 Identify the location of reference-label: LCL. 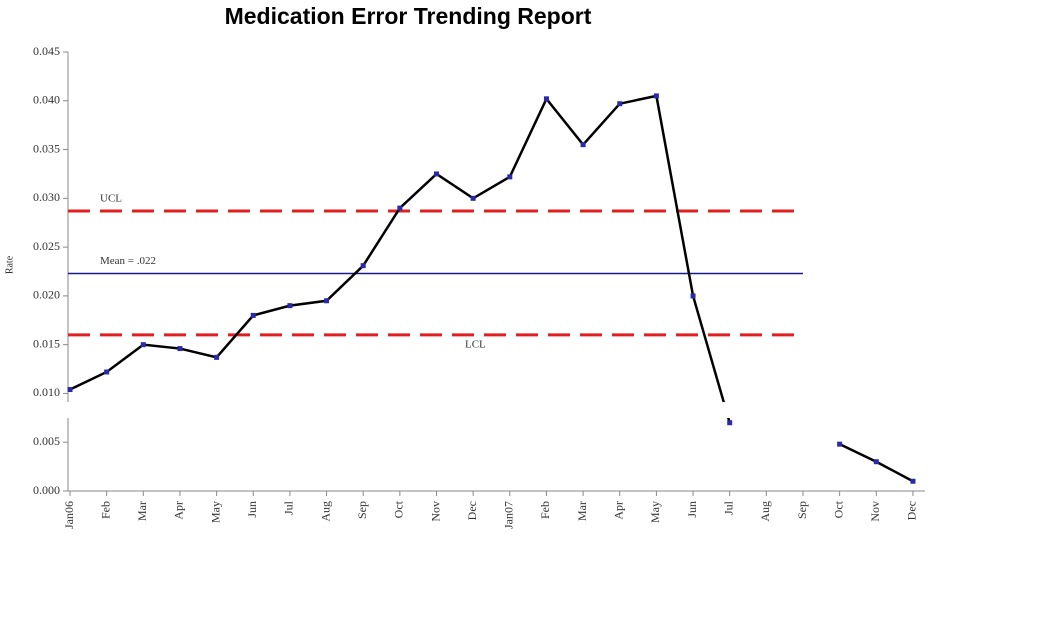
(475, 344).